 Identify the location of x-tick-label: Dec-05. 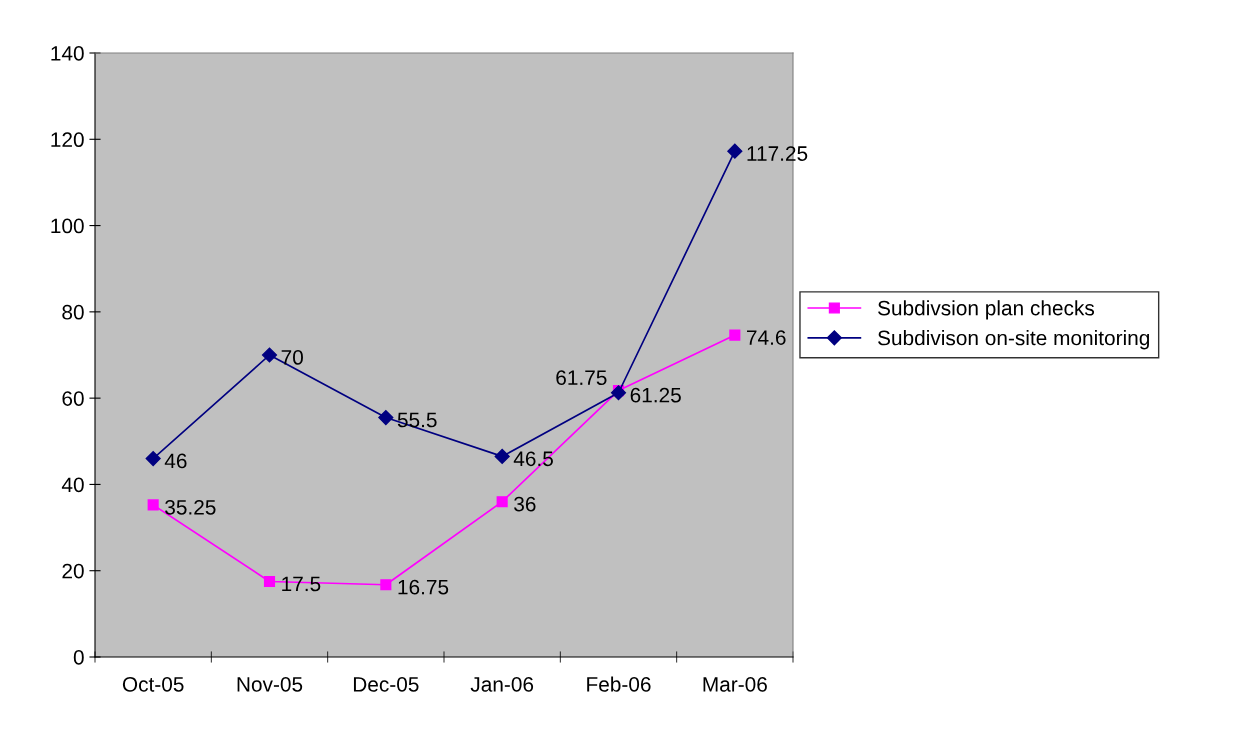
(386, 684).